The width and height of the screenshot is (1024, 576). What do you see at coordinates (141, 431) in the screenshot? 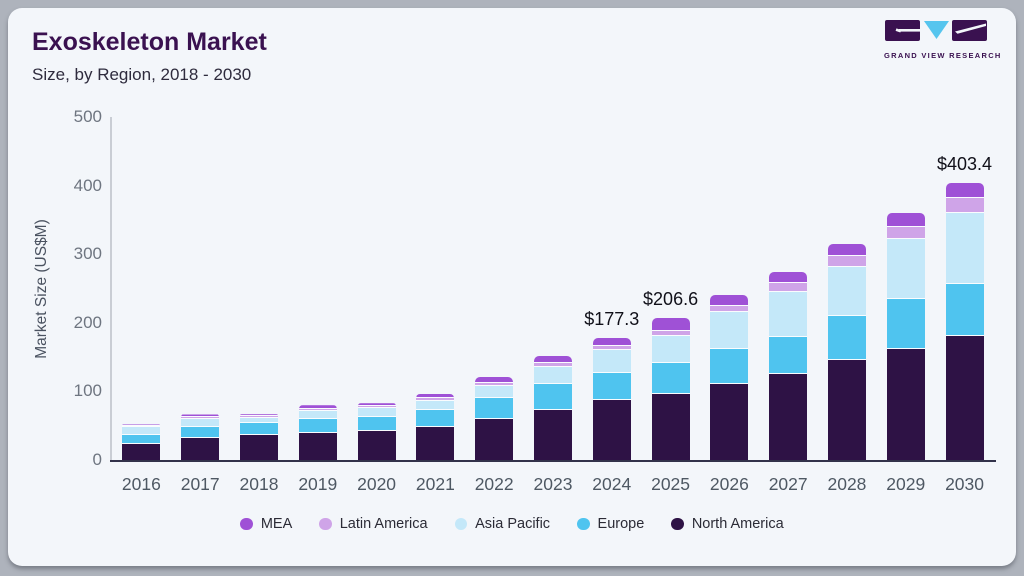
I see `segment-asia-pacific-2016` at bounding box center [141, 431].